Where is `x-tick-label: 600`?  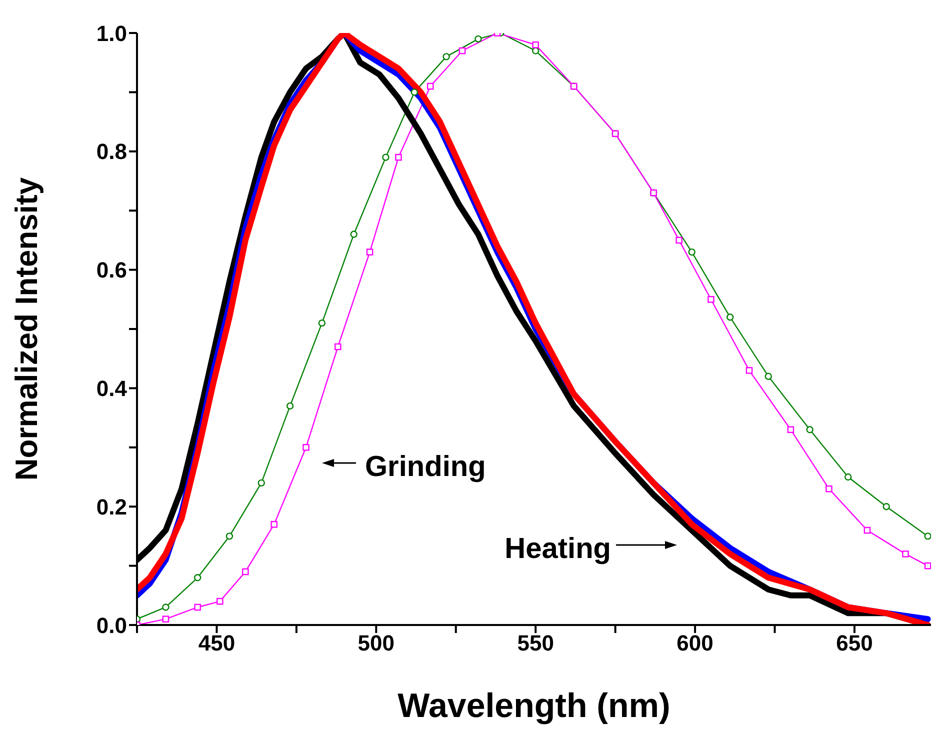 x-tick-label: 600 is located at coordinates (695, 643).